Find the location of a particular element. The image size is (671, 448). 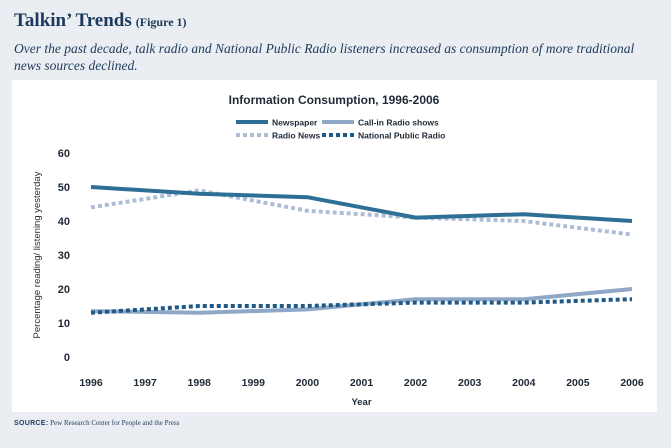

x-tick-label: 1996 is located at coordinates (91, 383).